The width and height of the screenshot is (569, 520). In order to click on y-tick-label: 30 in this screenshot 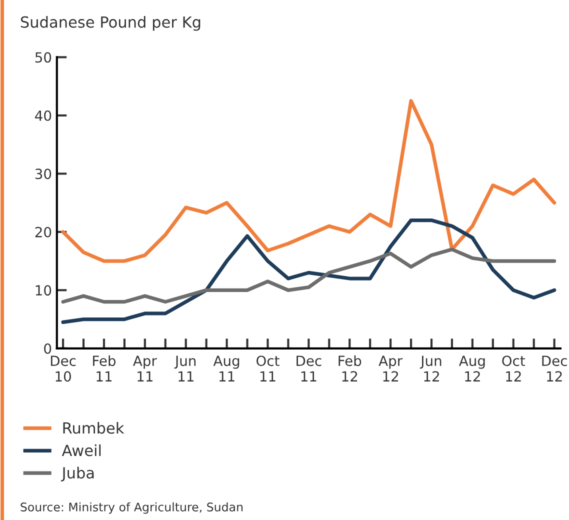, I will do `click(43, 174)`.